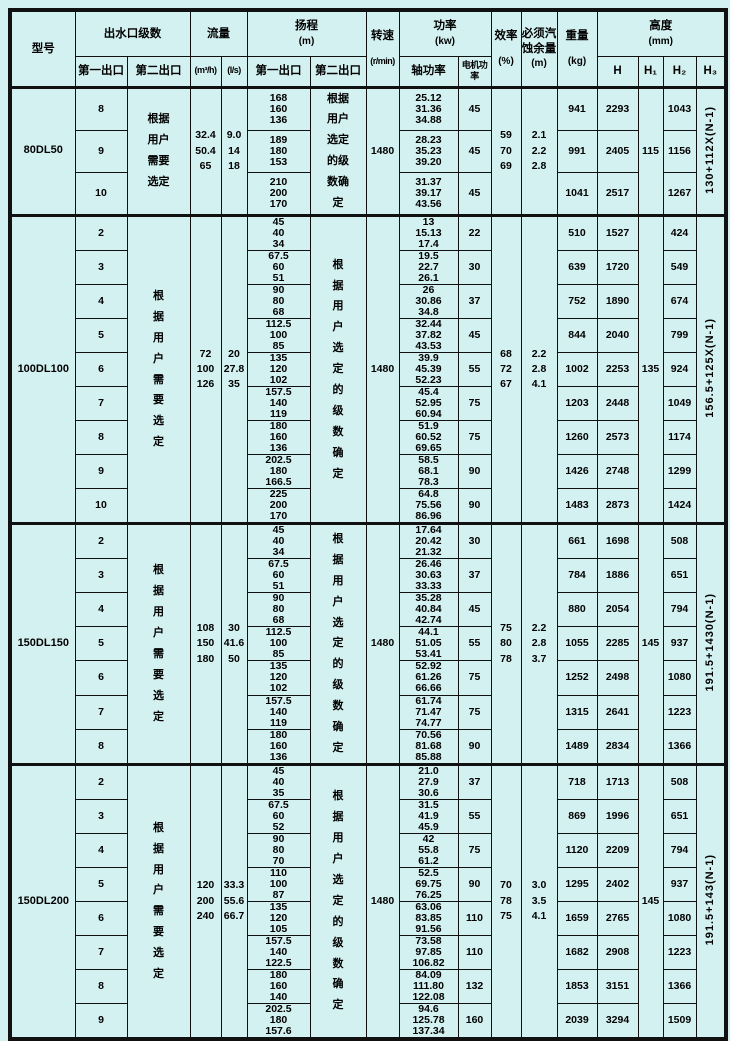 Image resolution: width=730 pixels, height=1041 pixels. What do you see at coordinates (218, 33) in the screenshot?
I see `header-flow-group: 流量` at bounding box center [218, 33].